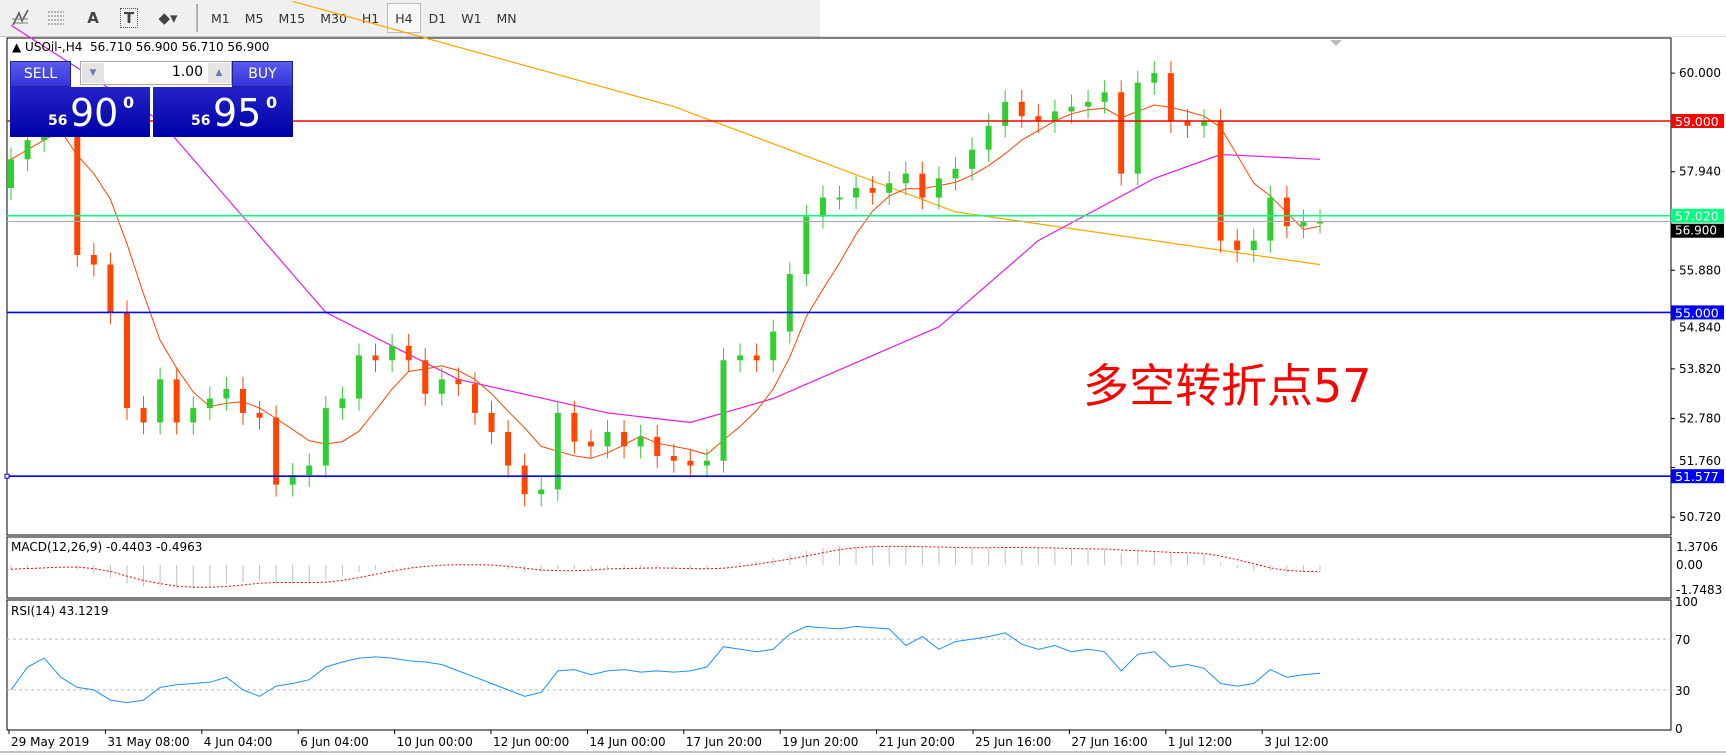  What do you see at coordinates (1227, 386) in the screenshot?
I see `chart-annotation-text: 多空转折点57` at bounding box center [1227, 386].